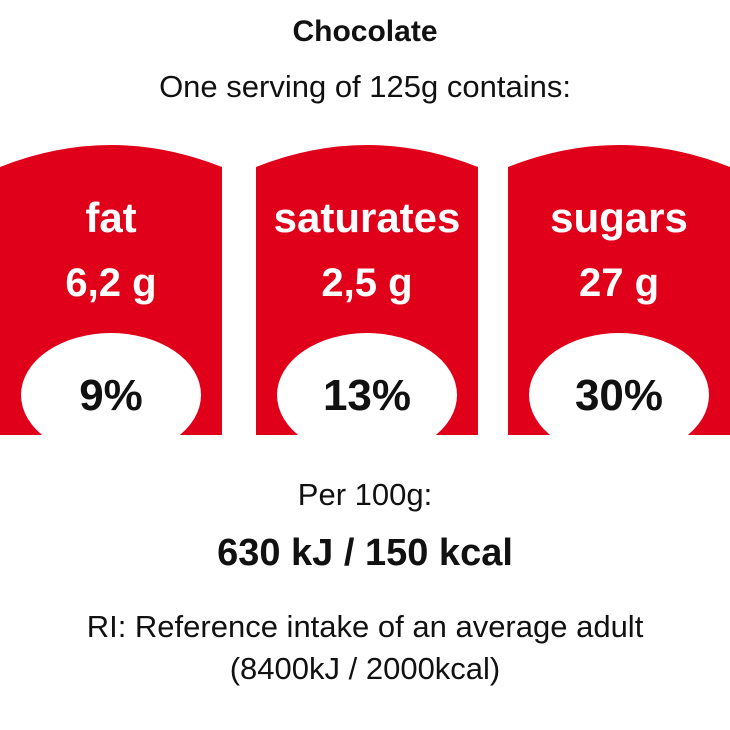  I want to click on nutrient-label: fat, so click(111, 217).